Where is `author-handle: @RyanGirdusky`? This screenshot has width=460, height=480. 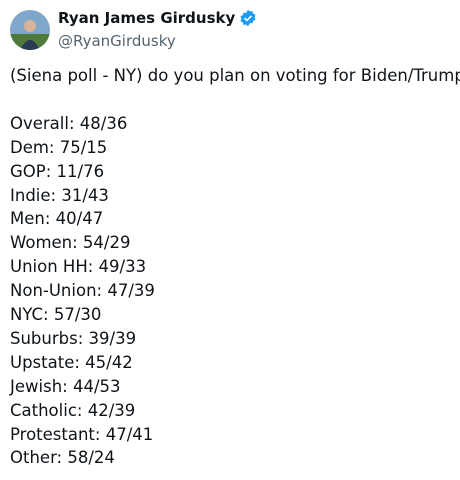
author-handle: @RyanGirdusky is located at coordinates (117, 41).